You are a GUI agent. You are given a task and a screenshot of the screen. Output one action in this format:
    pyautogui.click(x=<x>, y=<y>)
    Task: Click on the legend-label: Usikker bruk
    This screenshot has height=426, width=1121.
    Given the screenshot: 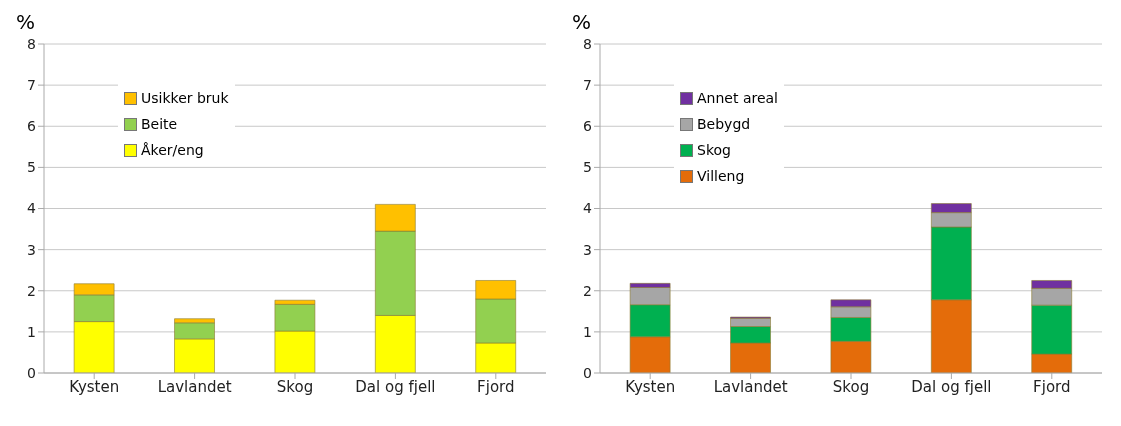 What is the action you would take?
    pyautogui.click(x=185, y=98)
    